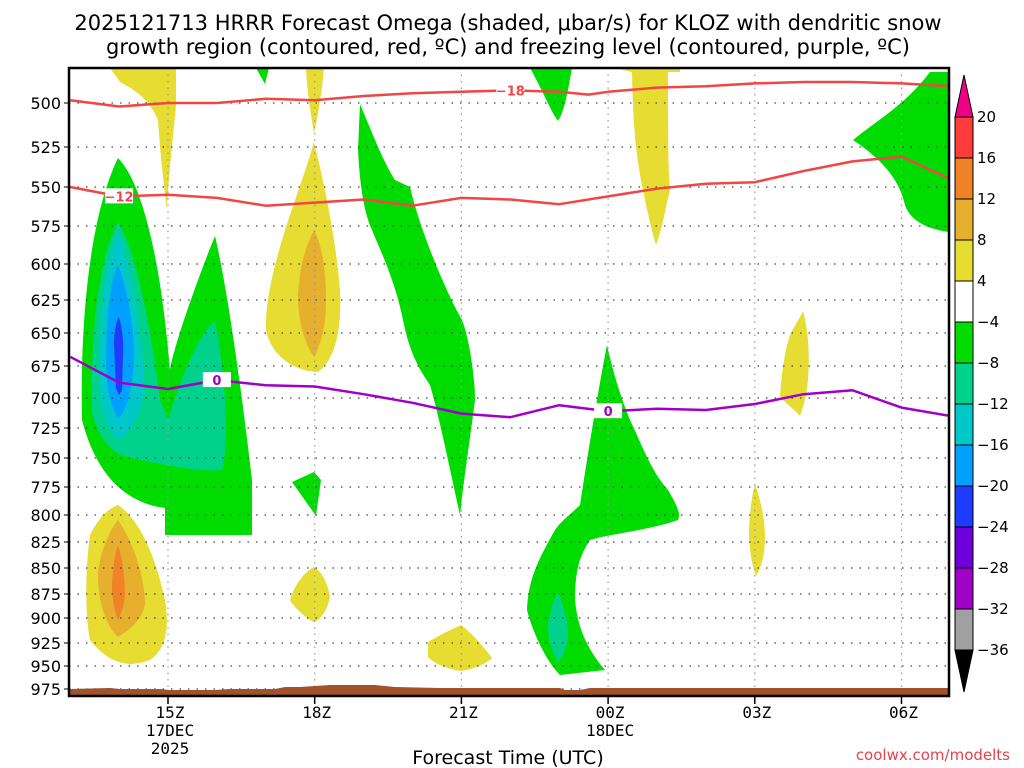 The image size is (1024, 768). I want to click on colorbar-label-minus32: −32, so click(993, 609).